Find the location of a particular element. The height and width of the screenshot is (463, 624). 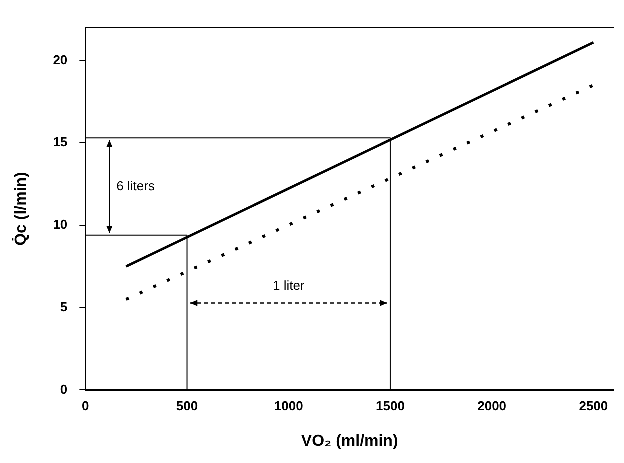

annotation: 6 liters is located at coordinates (136, 186).